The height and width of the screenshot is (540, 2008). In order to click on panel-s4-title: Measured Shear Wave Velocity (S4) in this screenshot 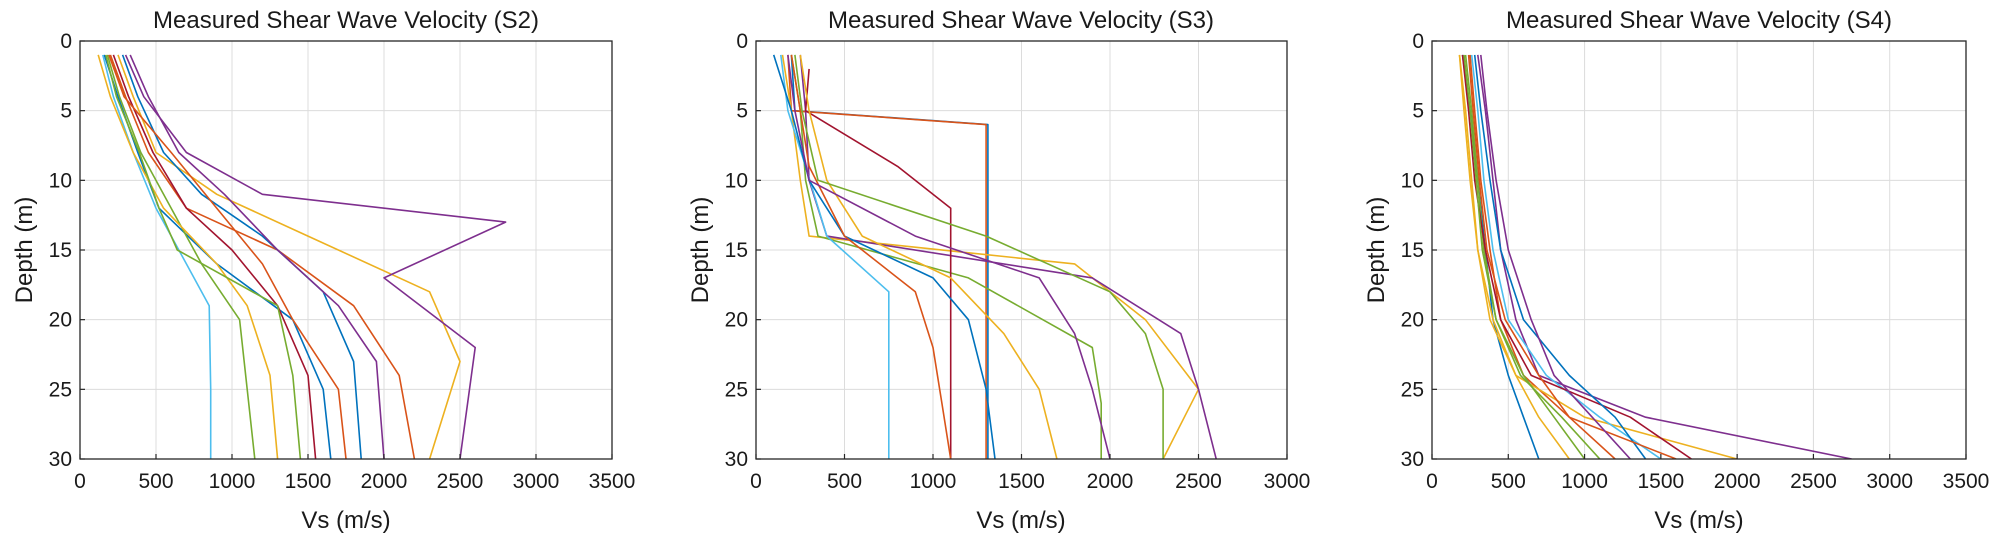, I will do `click(1699, 20)`.